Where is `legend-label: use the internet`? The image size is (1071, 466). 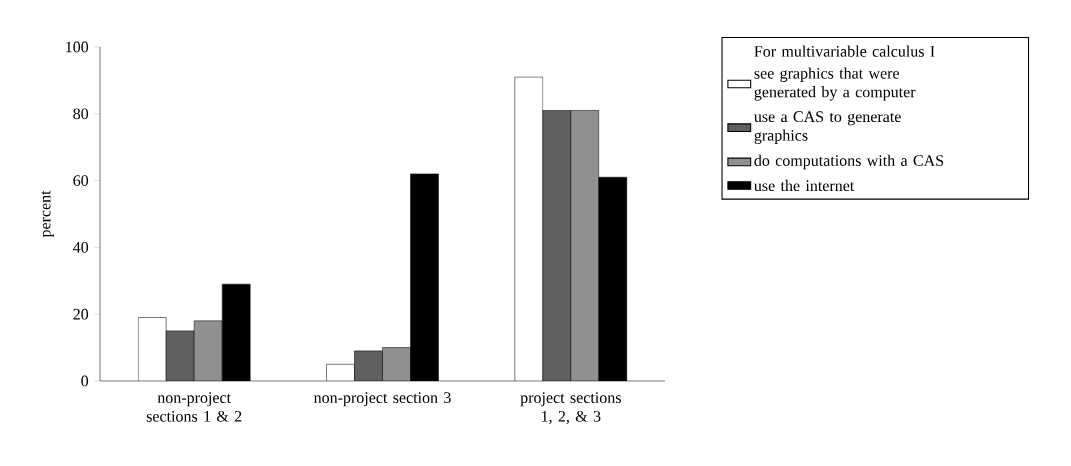
legend-label: use the internet is located at coordinates (804, 185).